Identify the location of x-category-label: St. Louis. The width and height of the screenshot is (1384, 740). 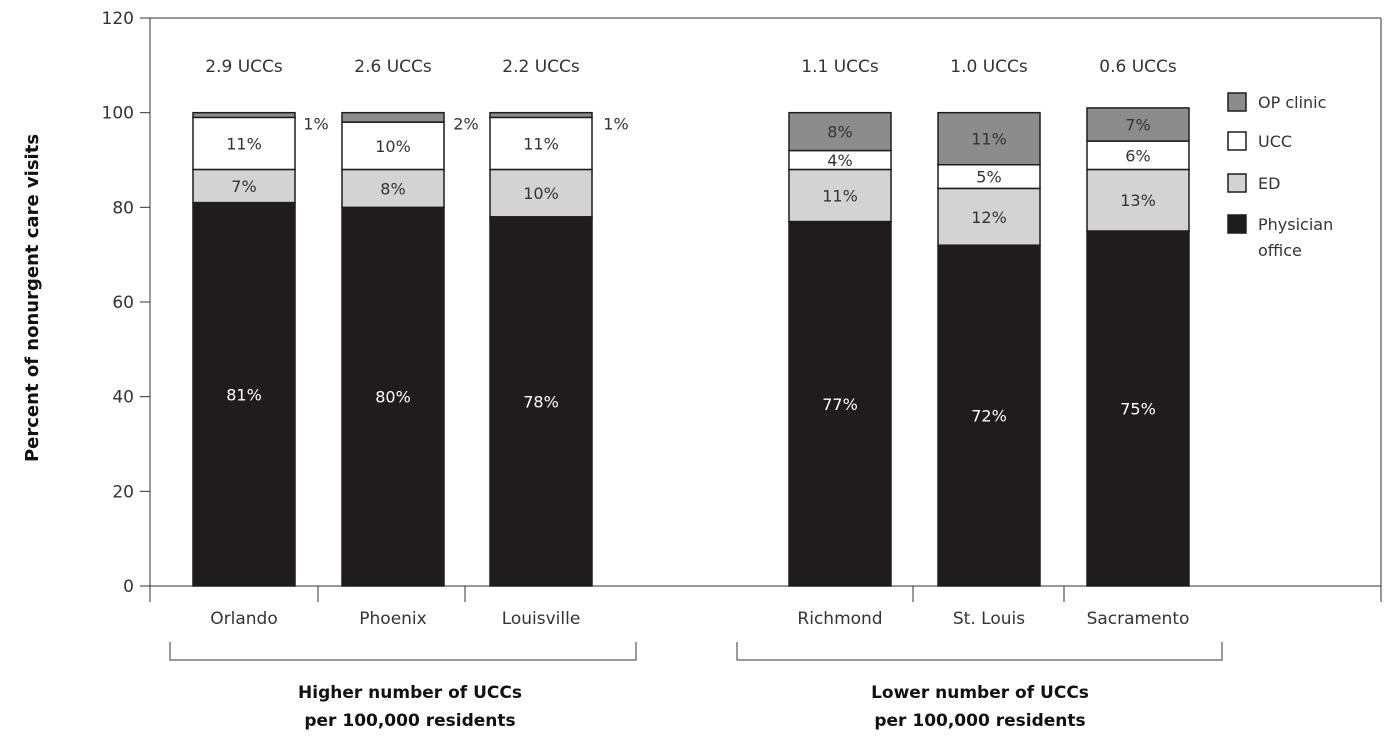
(989, 619).